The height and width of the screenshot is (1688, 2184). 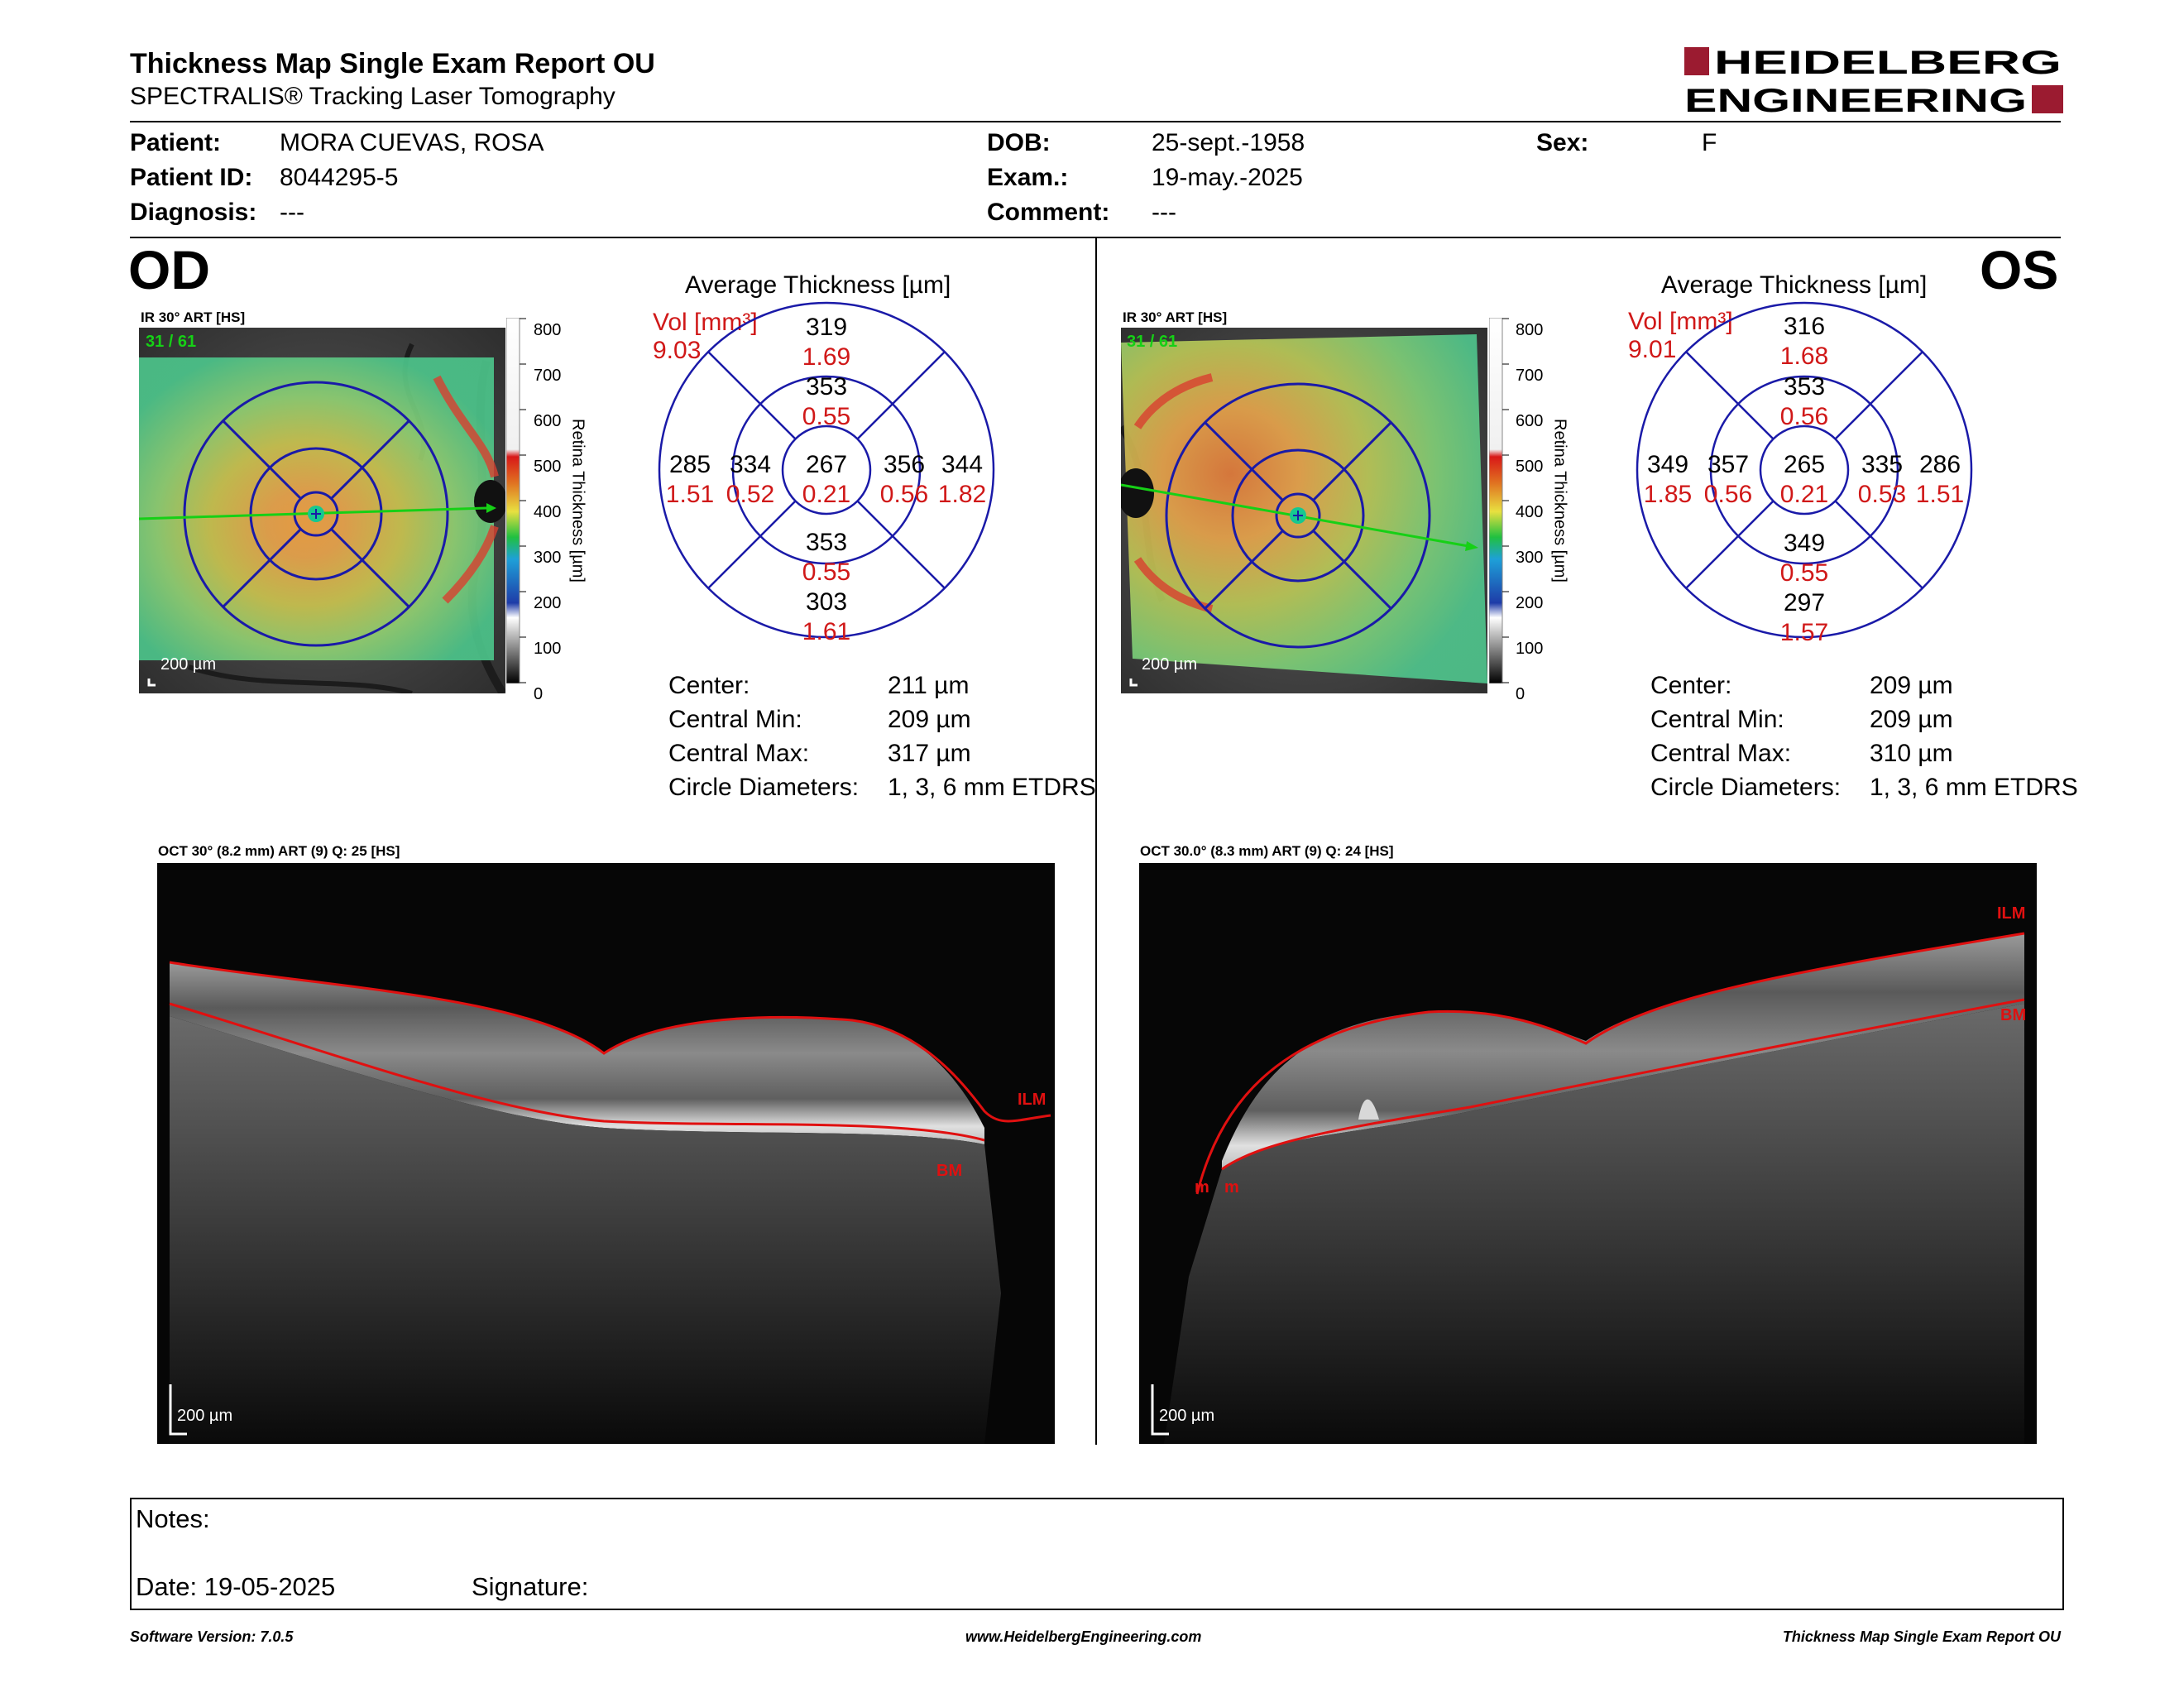 I want to click on os-inner-sup-volume: 0.56, so click(x=1804, y=416).